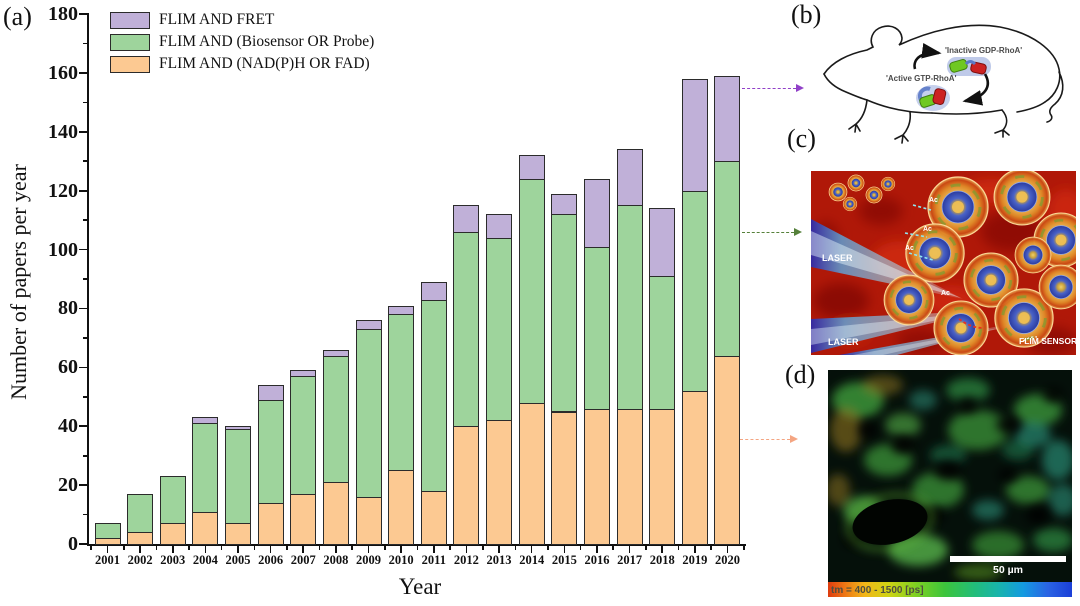 Image resolution: width=1080 pixels, height=606 pixels. I want to click on y-tick-label: 80, so click(68, 308).